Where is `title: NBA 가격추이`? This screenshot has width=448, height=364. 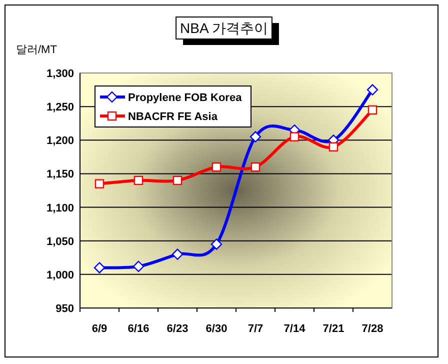
title: NBA 가격추이 is located at coordinates (227, 30).